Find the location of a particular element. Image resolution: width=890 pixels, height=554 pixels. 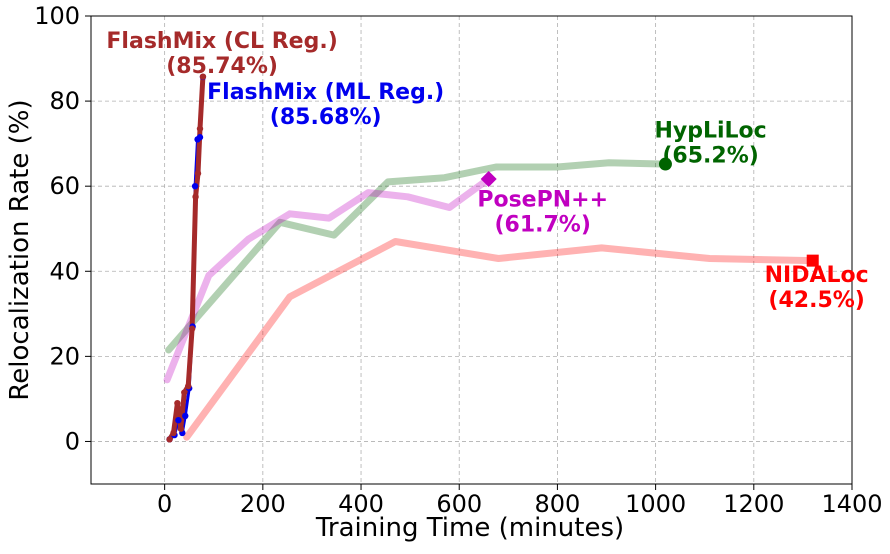

annotation-label: FlashMix (CL Reg.) is located at coordinates (221, 41).